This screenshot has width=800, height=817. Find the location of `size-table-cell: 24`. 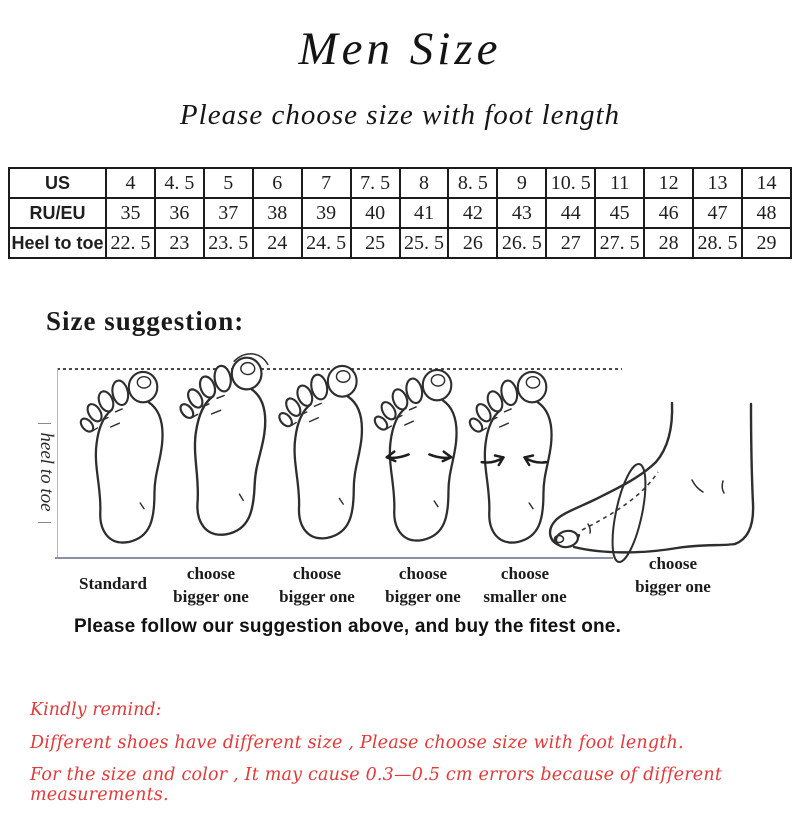

size-table-cell: 24 is located at coordinates (277, 243).